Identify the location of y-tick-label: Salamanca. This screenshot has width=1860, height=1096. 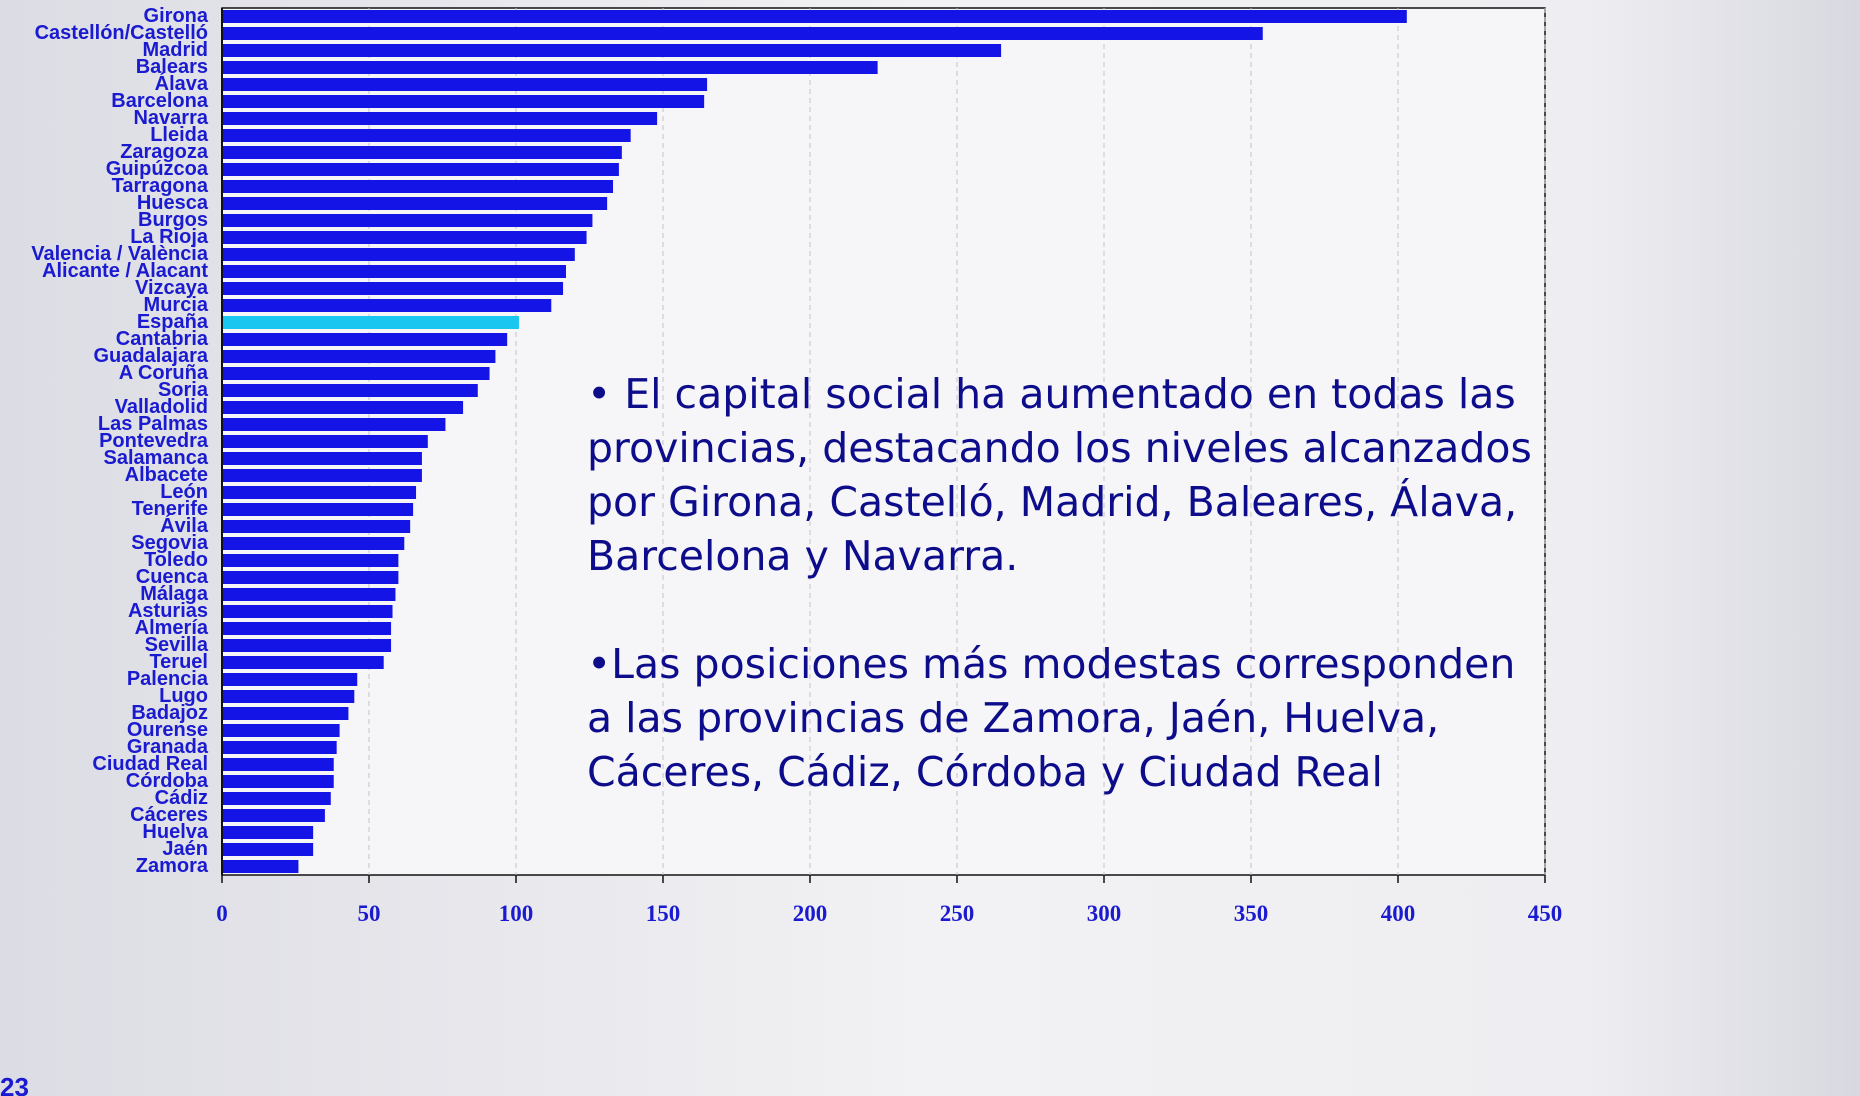
(155, 458).